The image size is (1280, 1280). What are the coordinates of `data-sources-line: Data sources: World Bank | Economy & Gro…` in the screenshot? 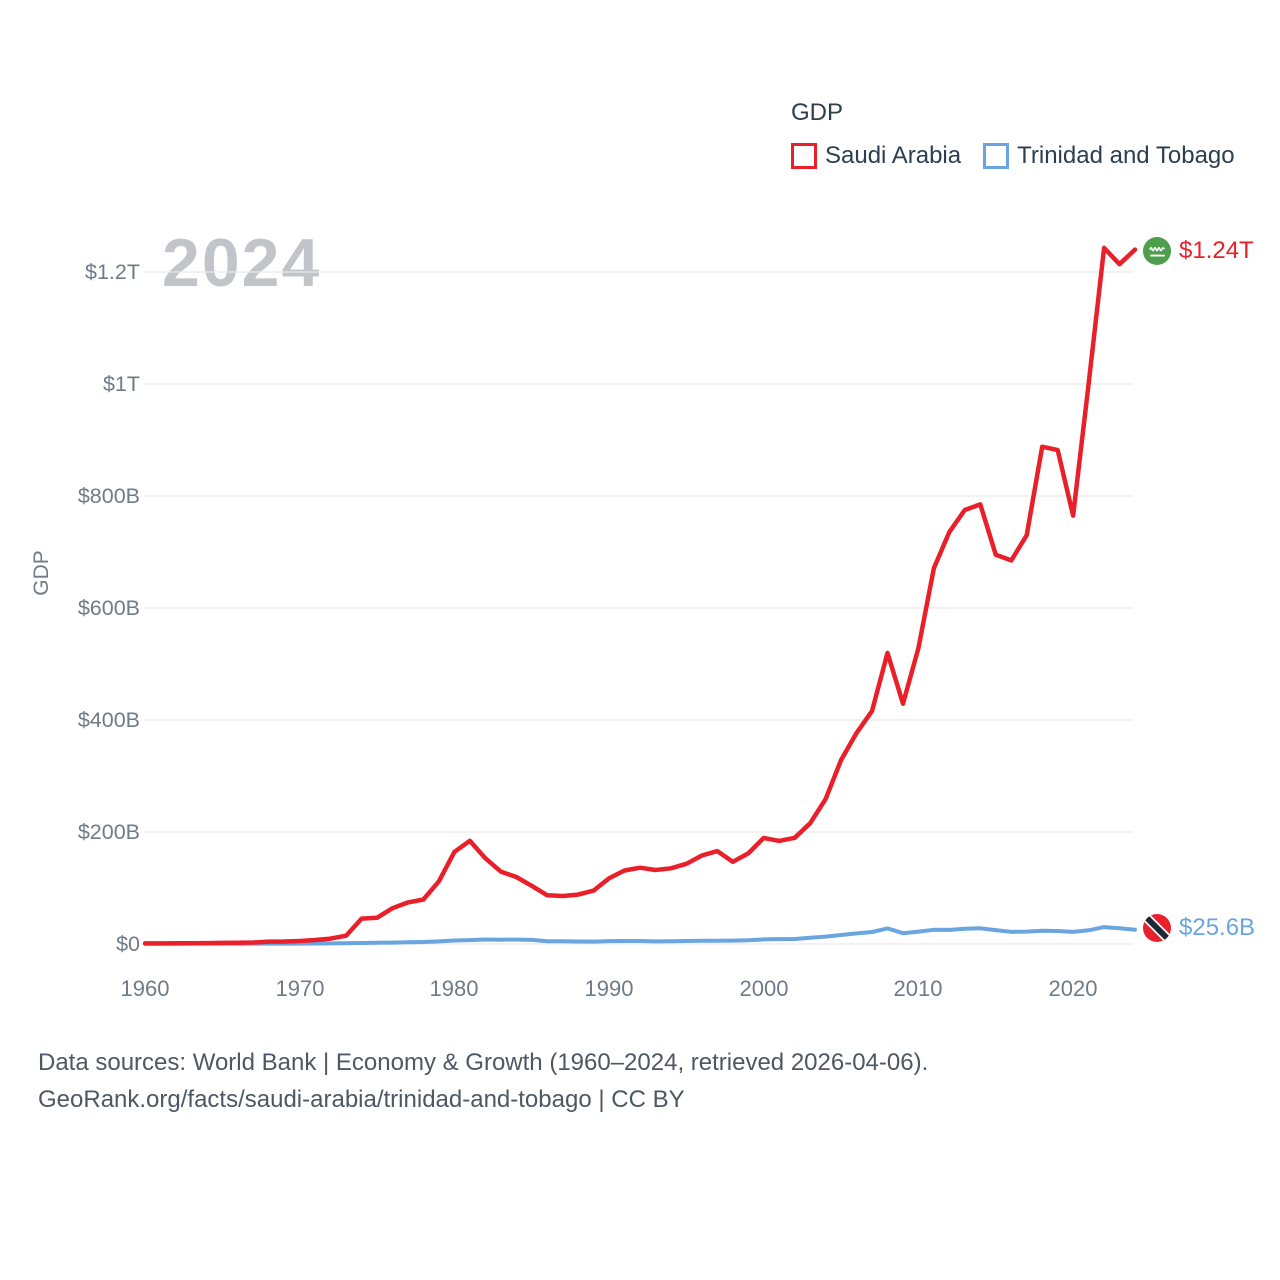 It's located at (483, 1062).